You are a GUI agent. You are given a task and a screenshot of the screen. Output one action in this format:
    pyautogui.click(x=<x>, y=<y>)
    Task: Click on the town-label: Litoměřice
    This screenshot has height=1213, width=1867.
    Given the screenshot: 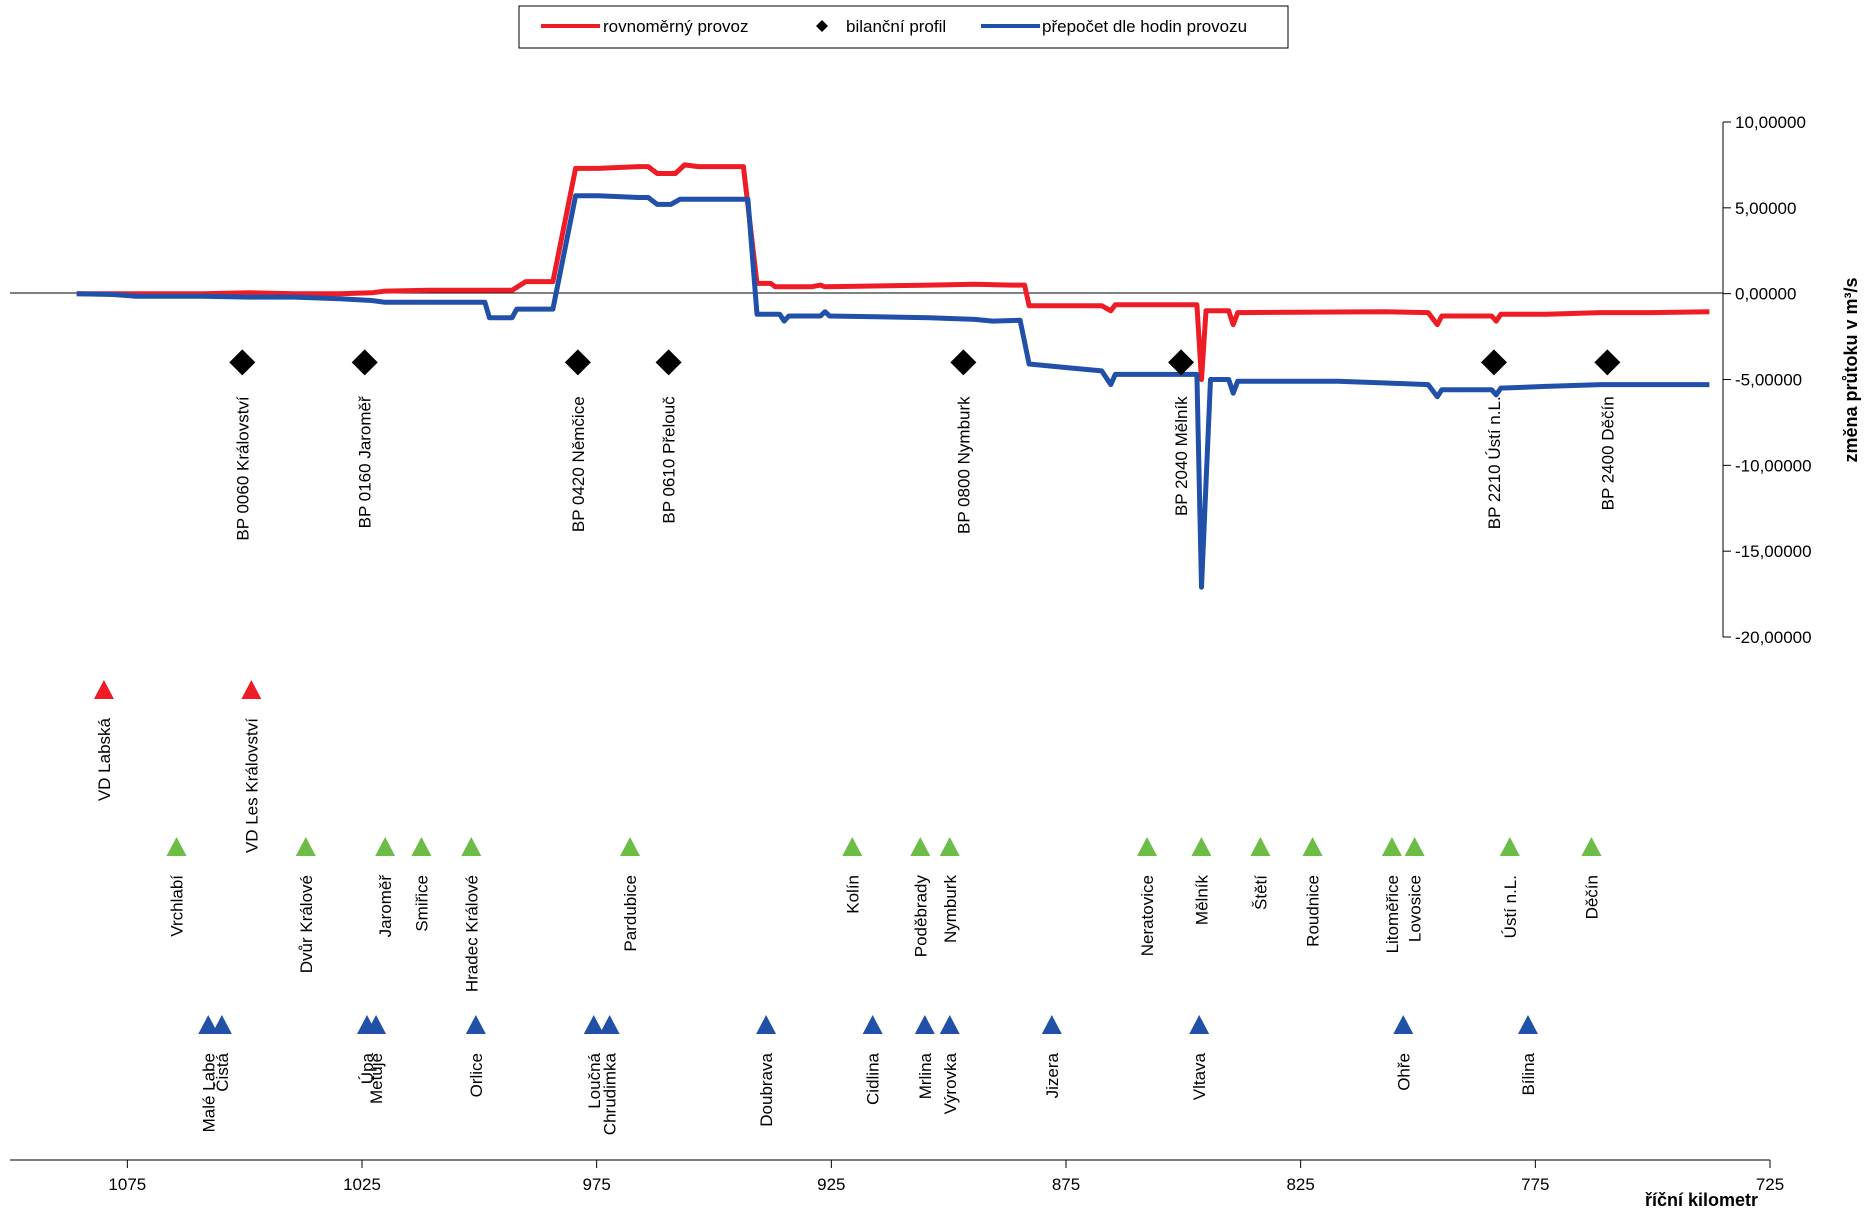 What is the action you would take?
    pyautogui.click(x=1392, y=914)
    